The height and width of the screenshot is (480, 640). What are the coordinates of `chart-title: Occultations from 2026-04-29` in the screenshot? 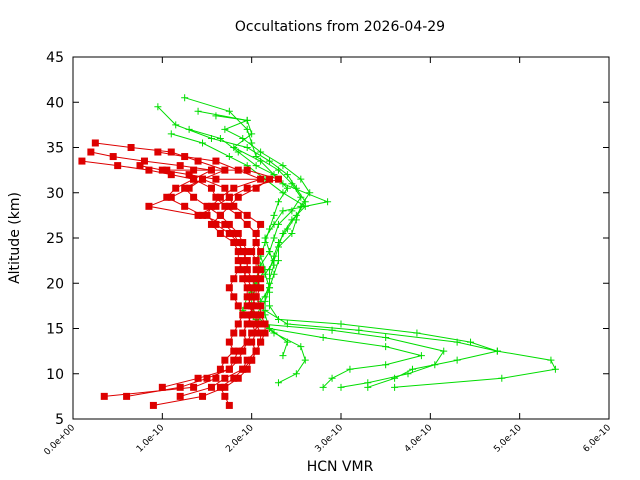 It's located at (340, 27).